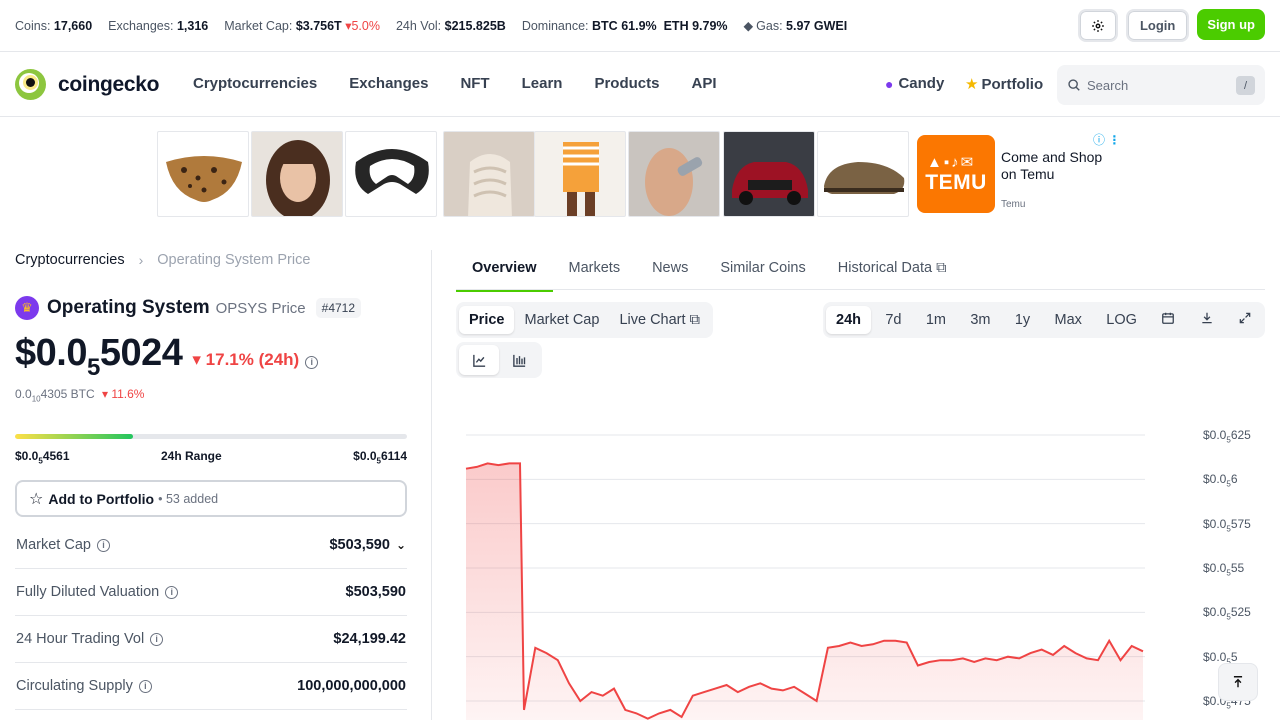 The height and width of the screenshot is (720, 1280). Describe the element at coordinates (893, 320) in the screenshot. I see `range-7d: 7d` at that location.